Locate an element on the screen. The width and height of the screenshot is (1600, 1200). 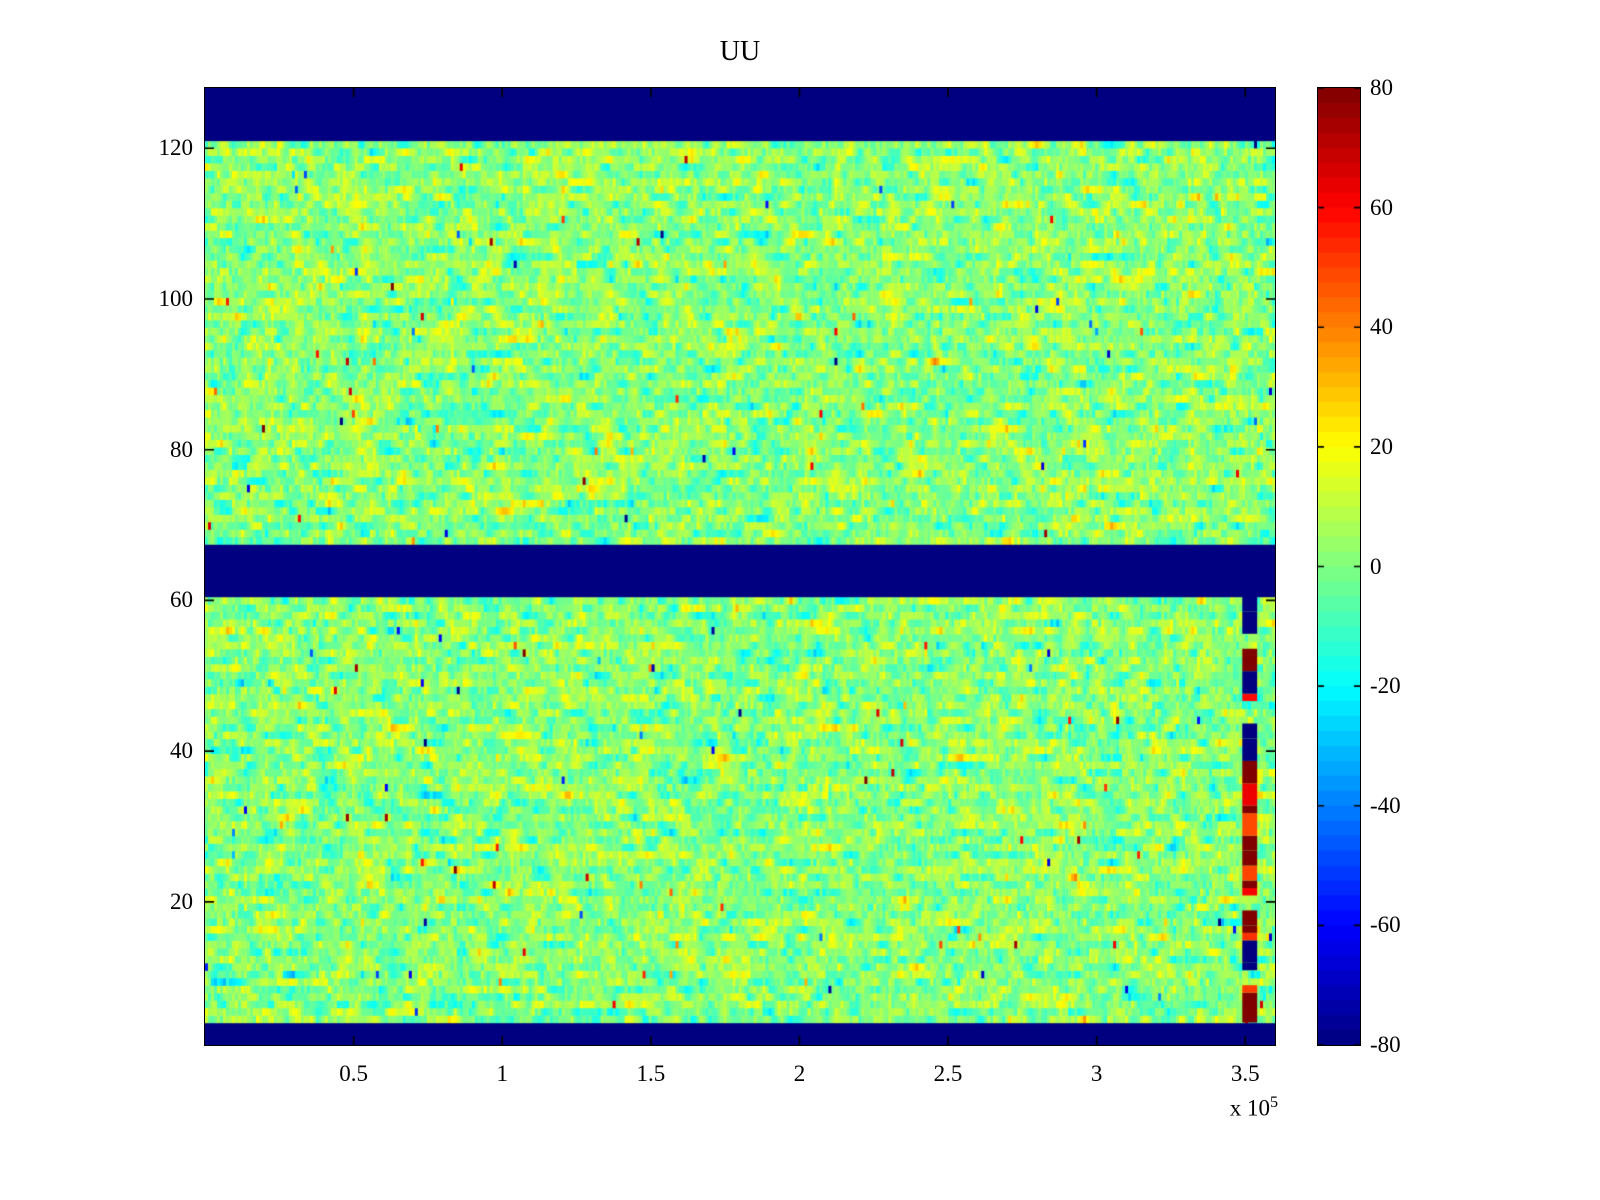
y-tick-label: 120 is located at coordinates (176, 148).